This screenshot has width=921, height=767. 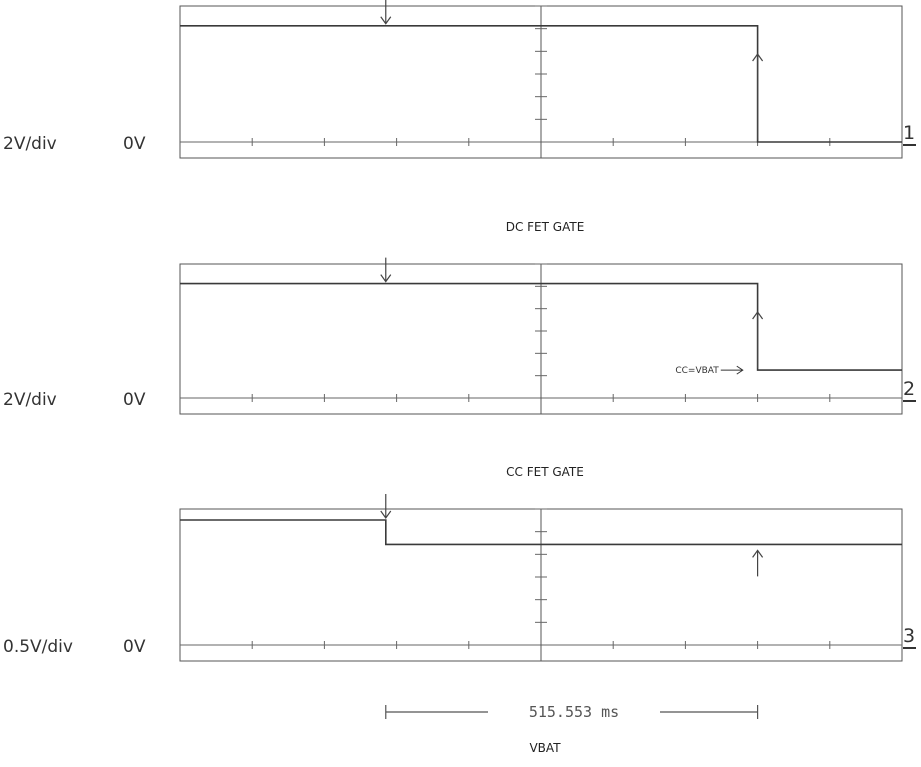 I want to click on time-measurement-label: 515.553 ms, so click(x=574, y=712).